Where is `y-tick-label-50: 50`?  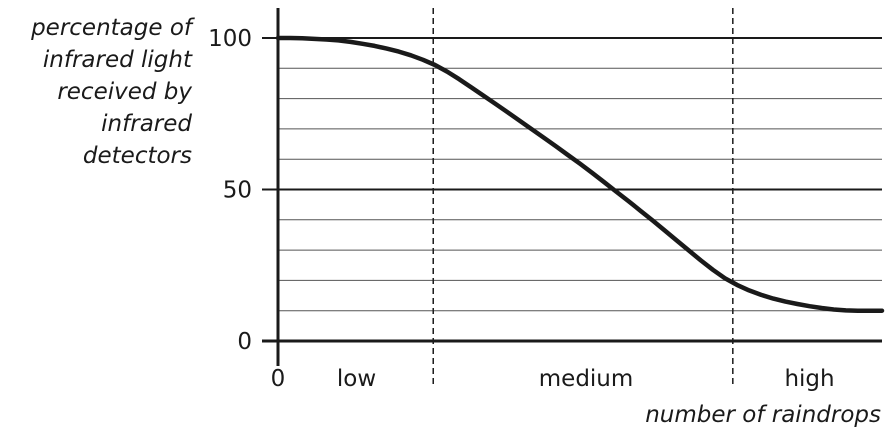
y-tick-label-50: 50 is located at coordinates (237, 191).